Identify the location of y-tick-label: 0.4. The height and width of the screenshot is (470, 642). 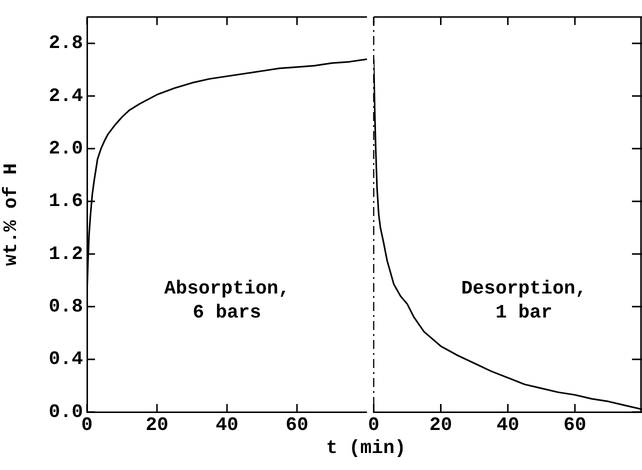
(65, 359).